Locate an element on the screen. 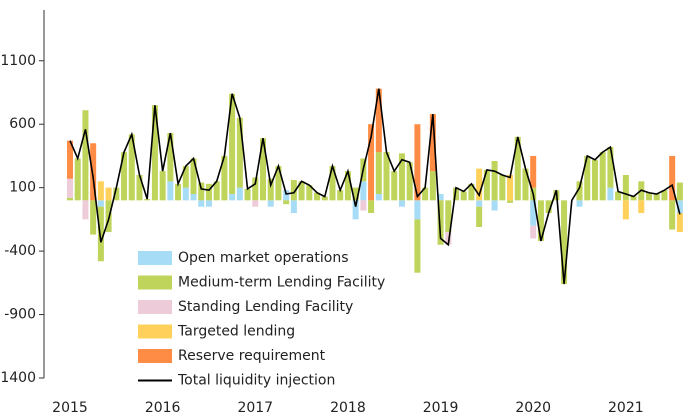 The width and height of the screenshot is (686, 417). legend-label: Standing Lending Facility is located at coordinates (265, 307).